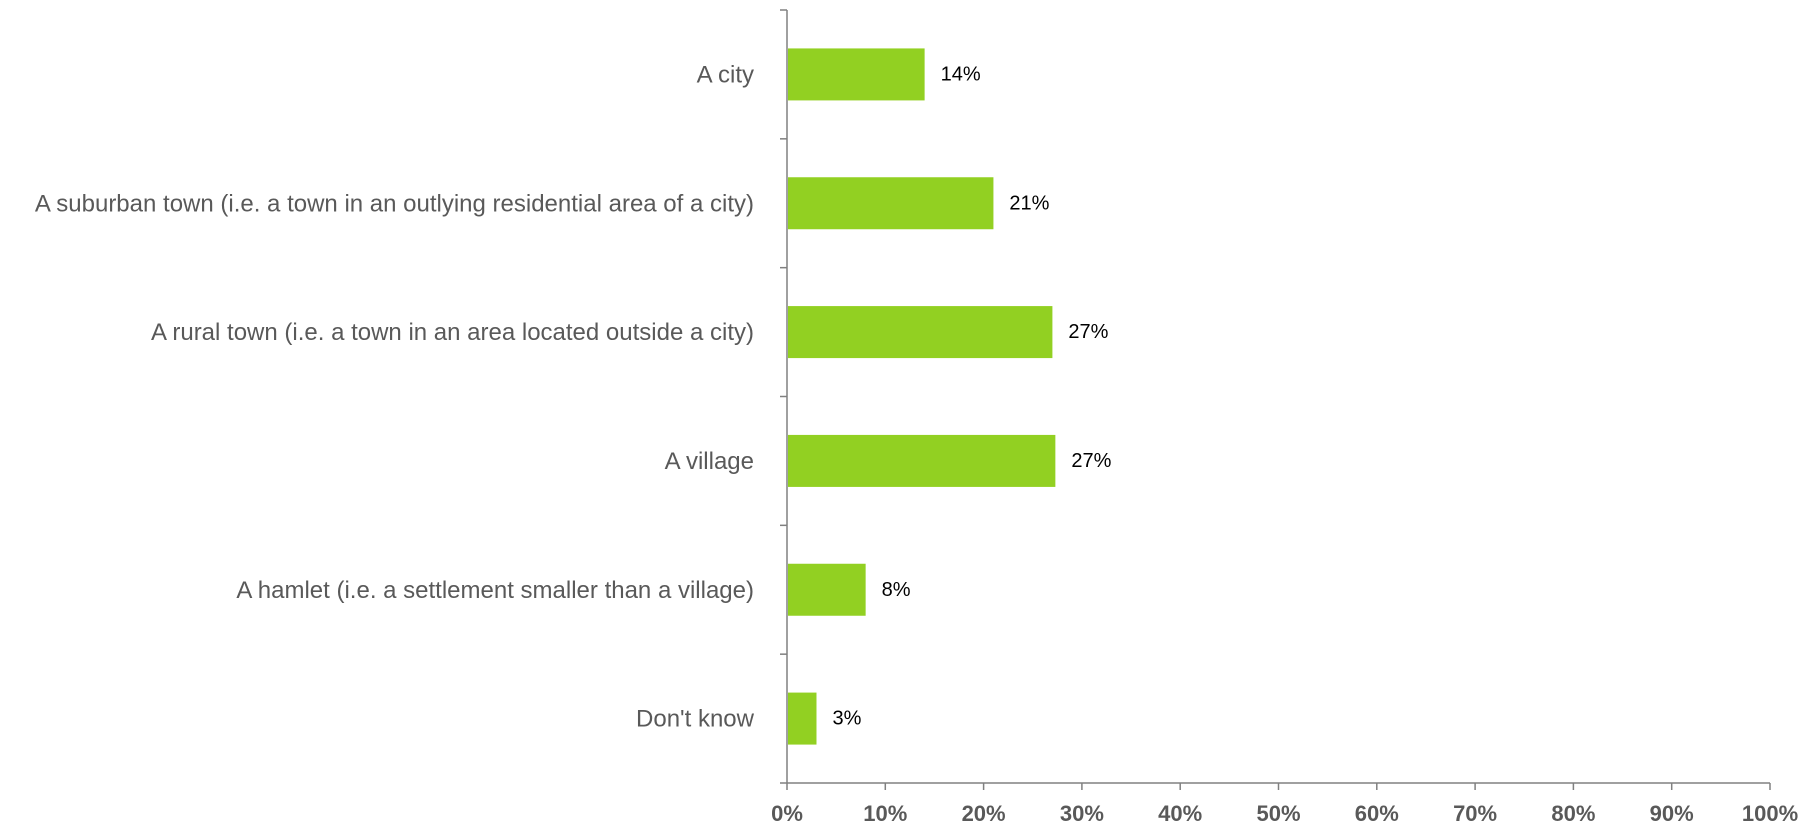 This screenshot has width=1810, height=829. I want to click on category-label: A city, so click(725, 74).